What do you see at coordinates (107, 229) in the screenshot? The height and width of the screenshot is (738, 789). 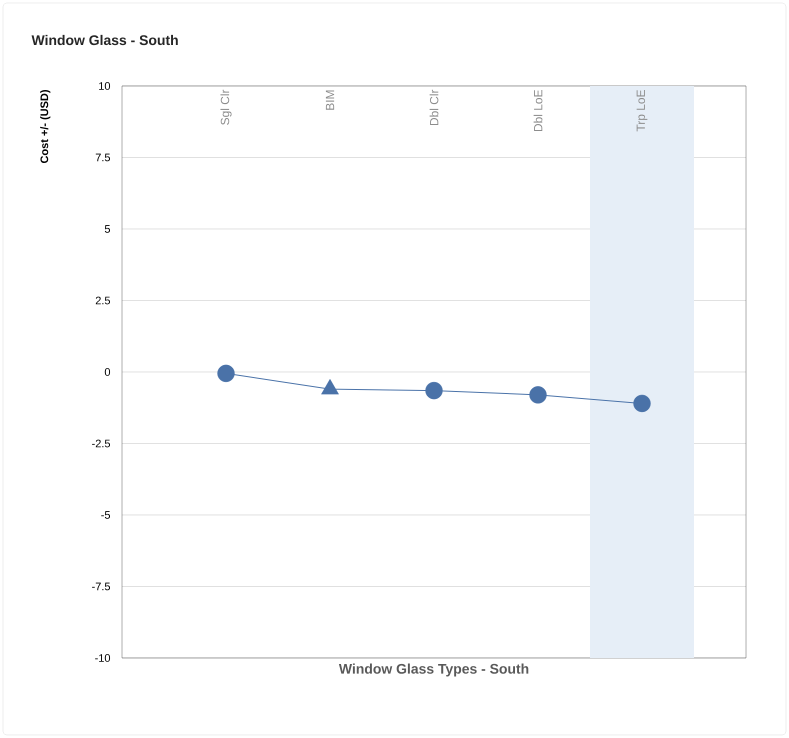 I see `y-tick-label: 5` at bounding box center [107, 229].